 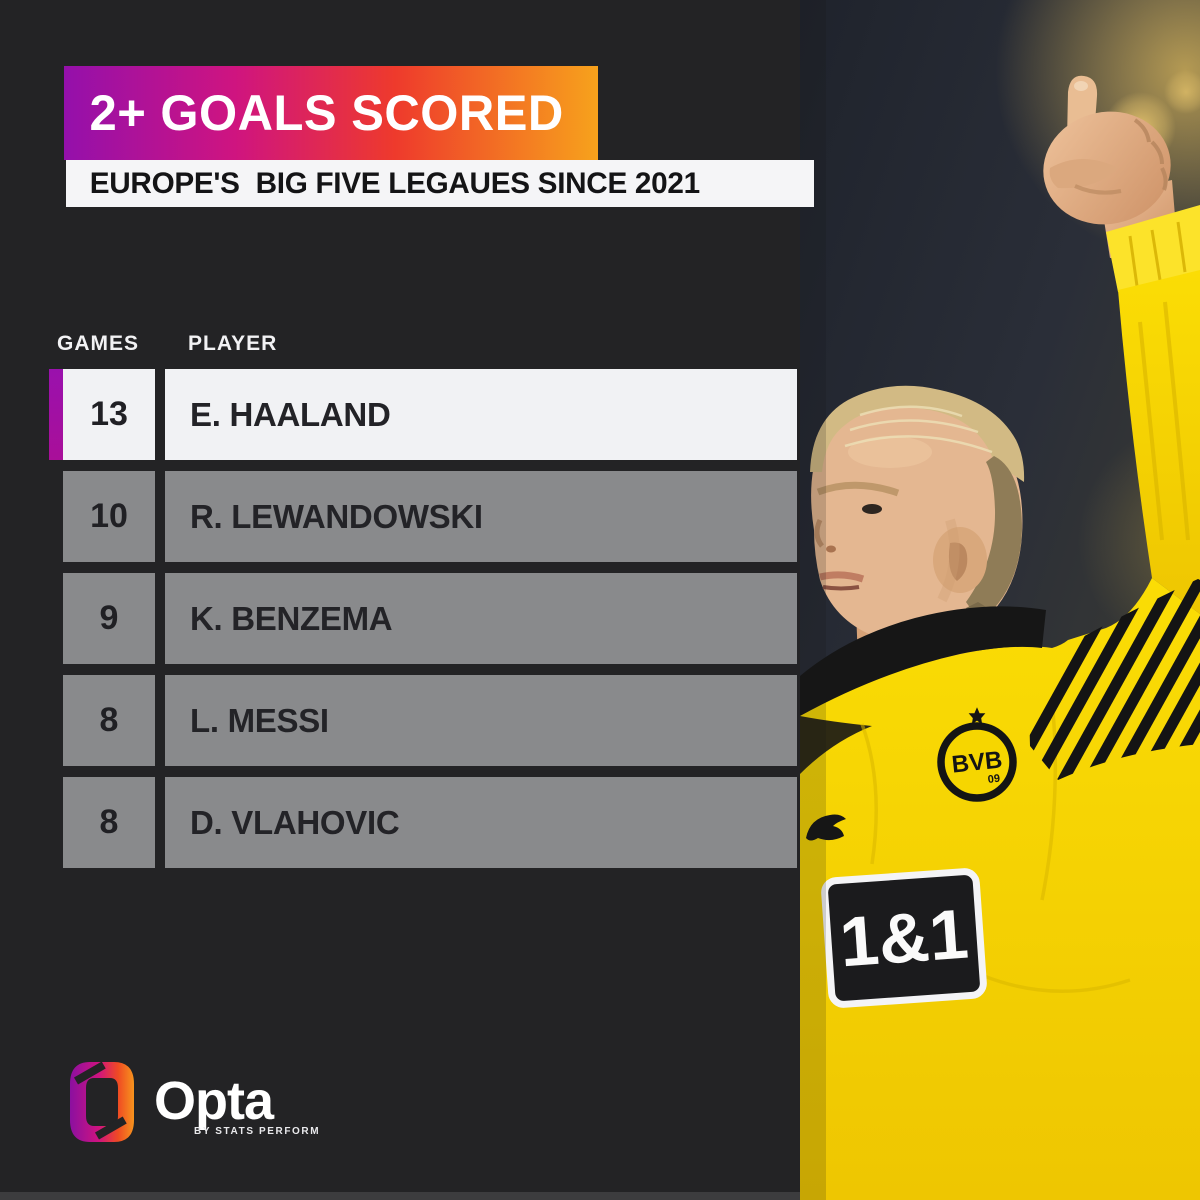 I want to click on player-name: D. VLAHOVIC, so click(x=481, y=822).